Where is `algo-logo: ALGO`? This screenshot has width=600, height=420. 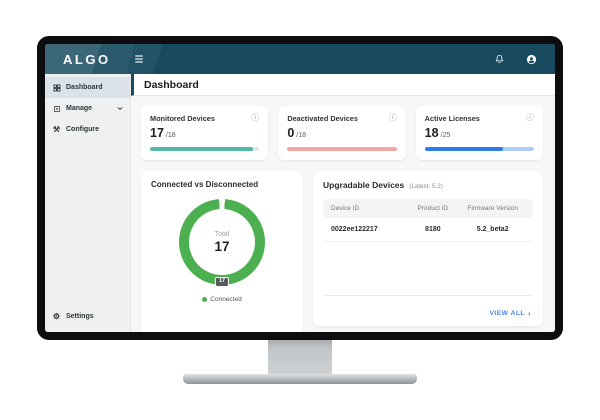
algo-logo: ALGO is located at coordinates (87, 59).